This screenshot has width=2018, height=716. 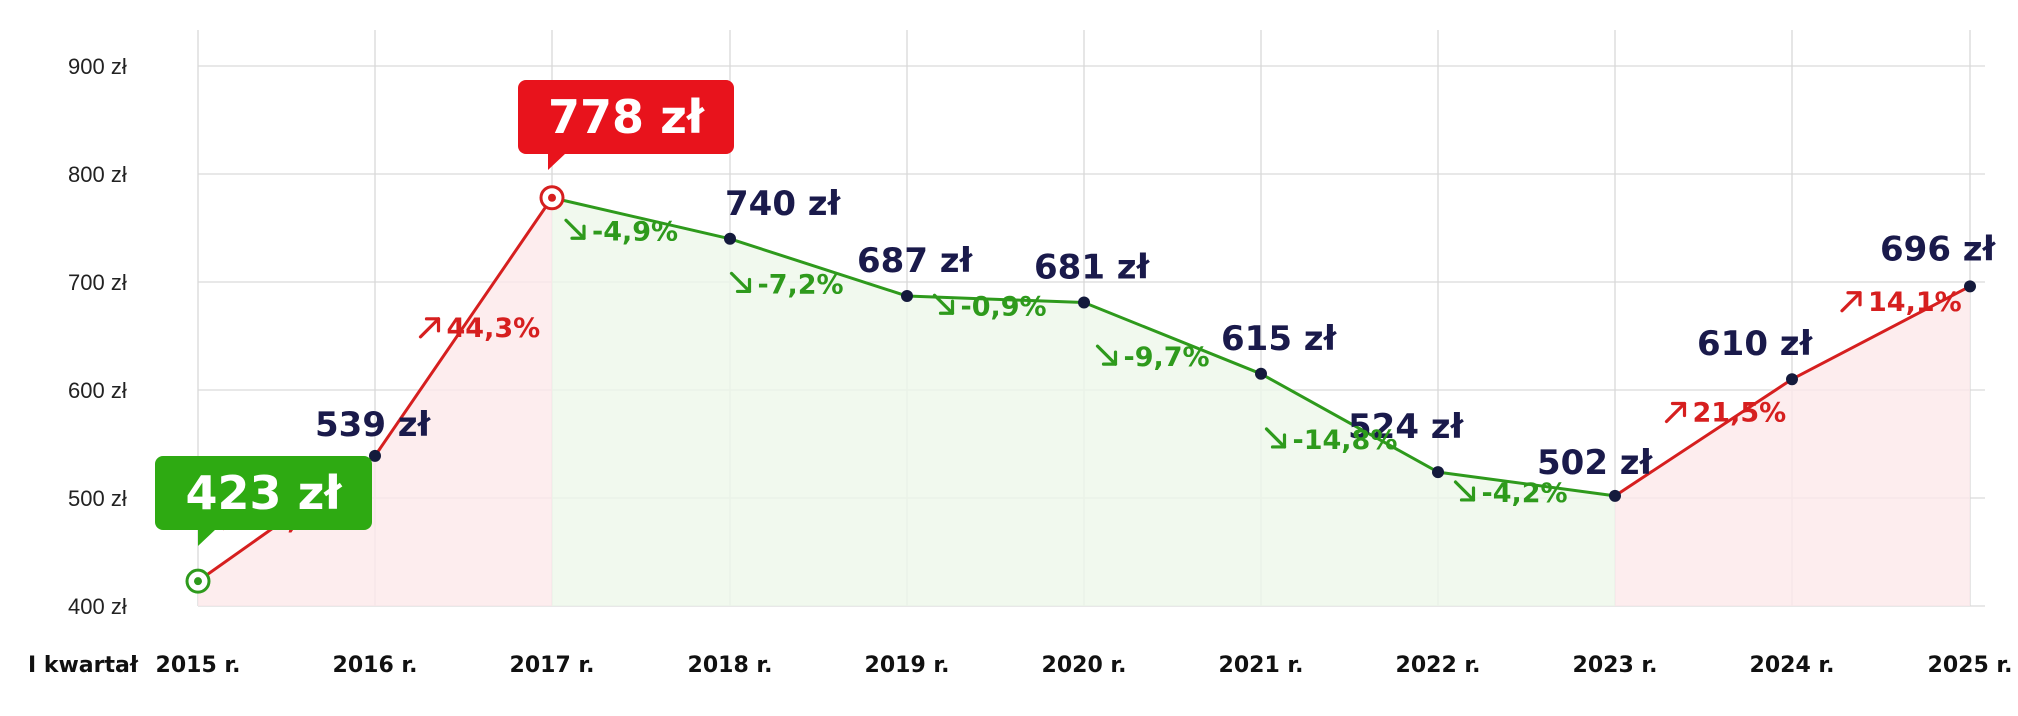 I want to click on change-label: -9,7%, so click(x=1167, y=357).